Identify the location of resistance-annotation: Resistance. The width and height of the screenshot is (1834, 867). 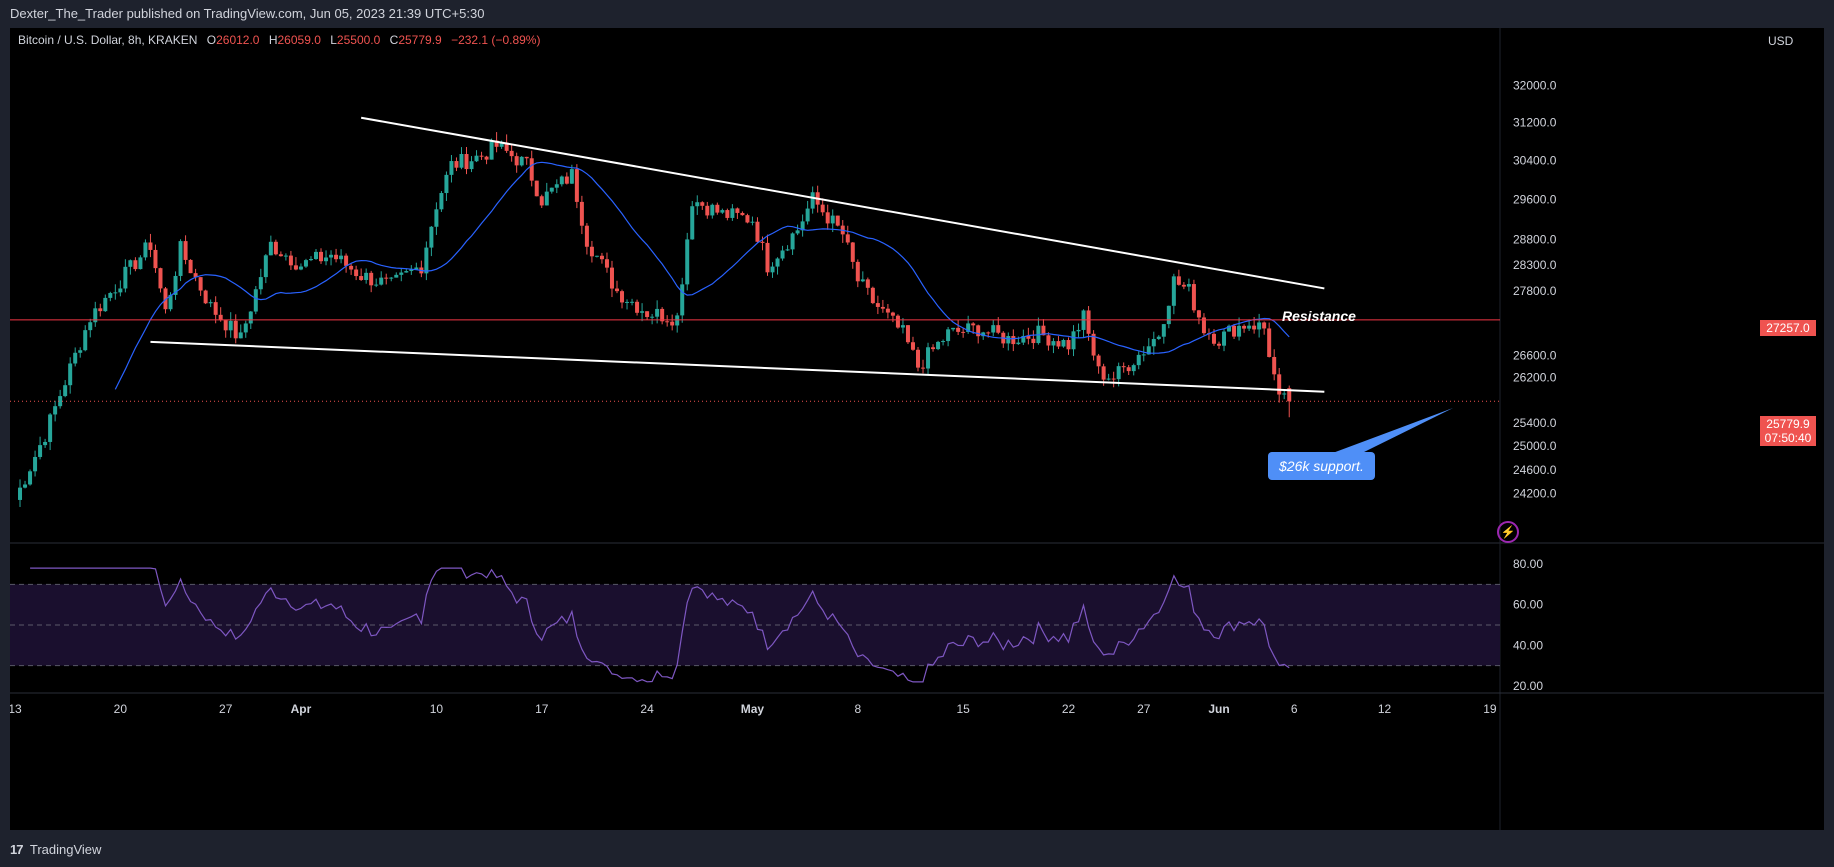
(1319, 316).